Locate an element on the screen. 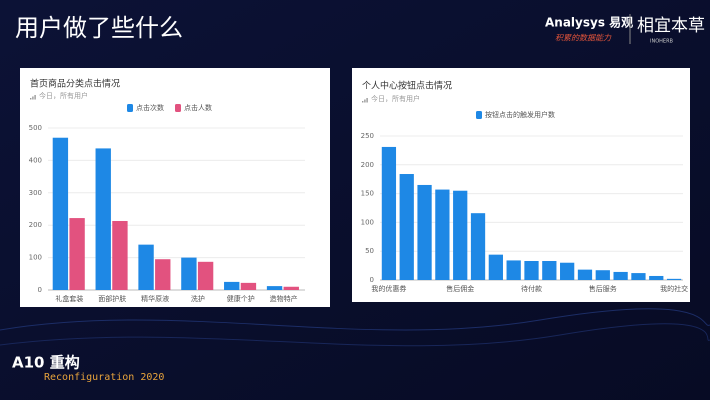 This screenshot has width=710, height=400. brand: Analysys 易观 is located at coordinates (589, 23).